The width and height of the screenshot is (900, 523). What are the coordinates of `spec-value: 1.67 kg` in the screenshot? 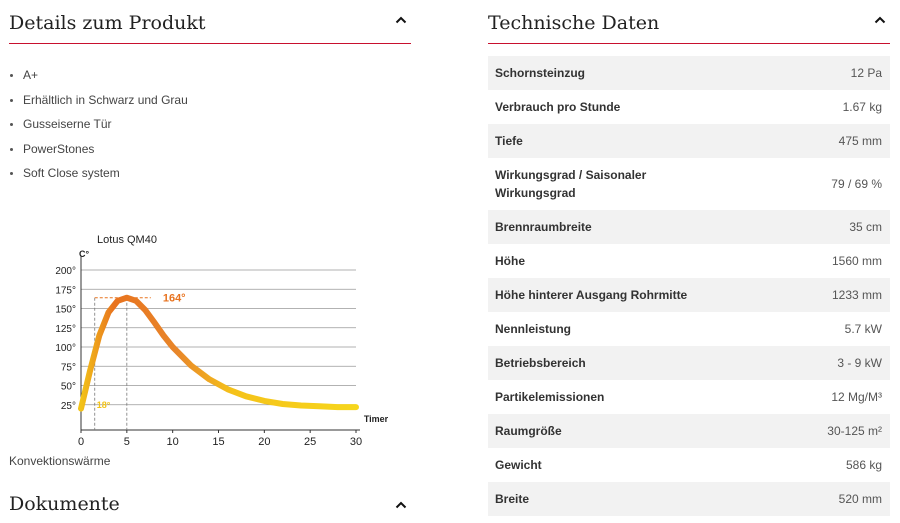 It's located at (862, 107).